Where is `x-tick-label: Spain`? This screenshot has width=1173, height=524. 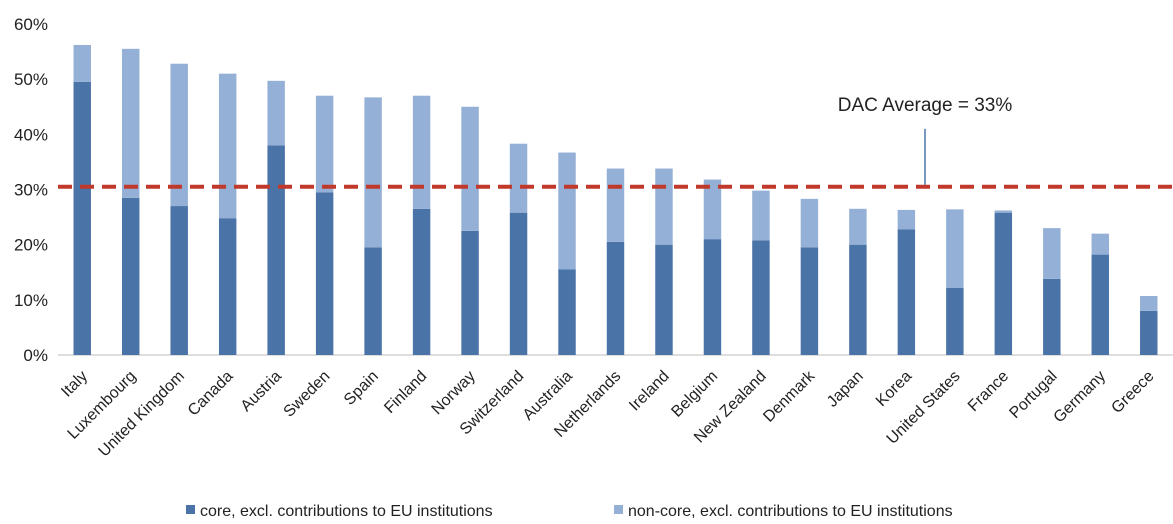 x-tick-label: Spain is located at coordinates (361, 388).